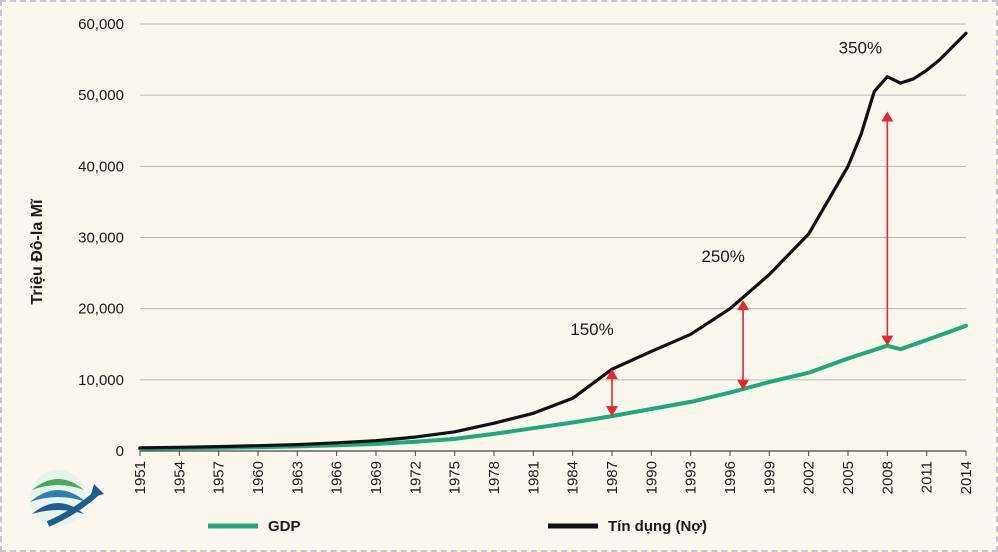 This screenshot has width=998, height=552. I want to click on x-tick-label: 2014, so click(966, 477).